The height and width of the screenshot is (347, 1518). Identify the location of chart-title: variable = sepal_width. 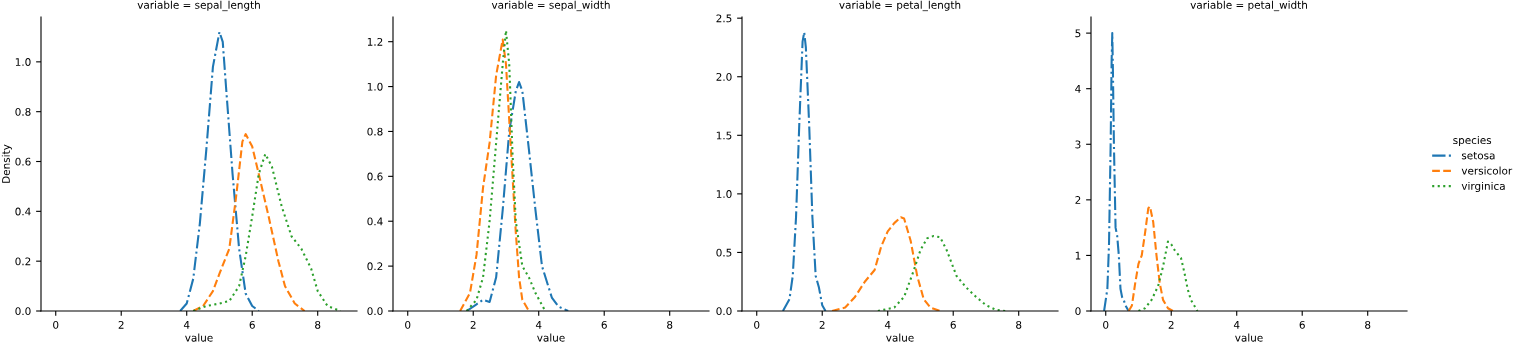
(550, 6).